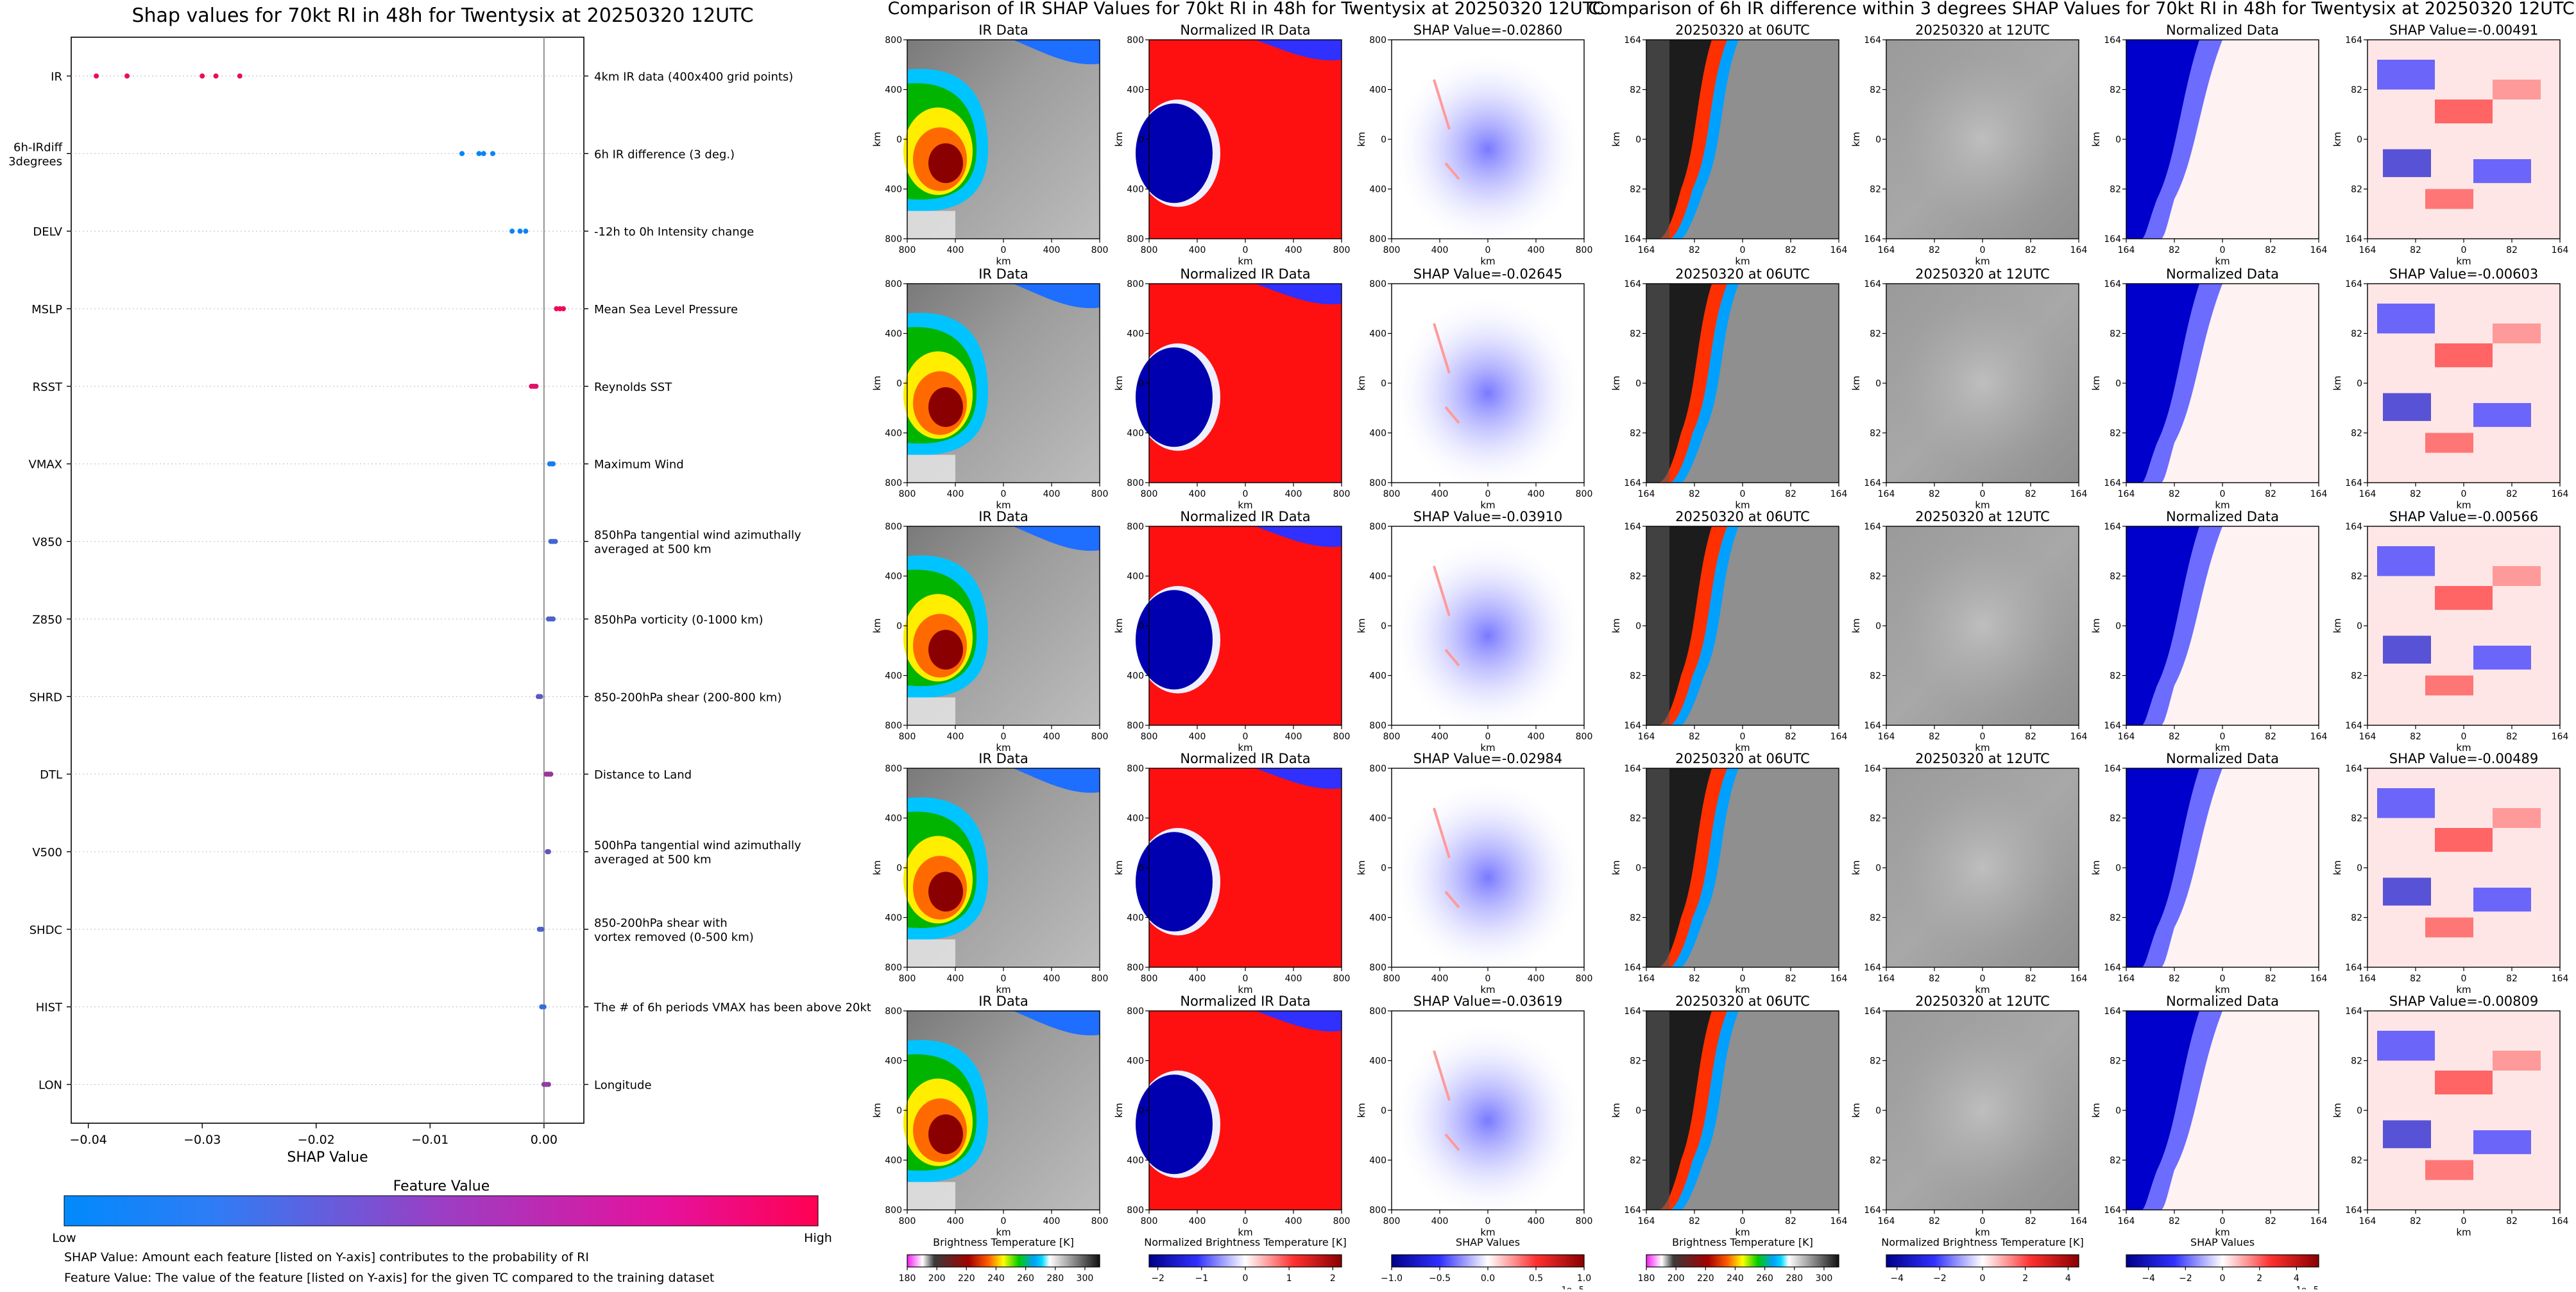  What do you see at coordinates (693, 76) in the screenshot?
I see `feature-description: 4km IR data (400x400 grid points)` at bounding box center [693, 76].